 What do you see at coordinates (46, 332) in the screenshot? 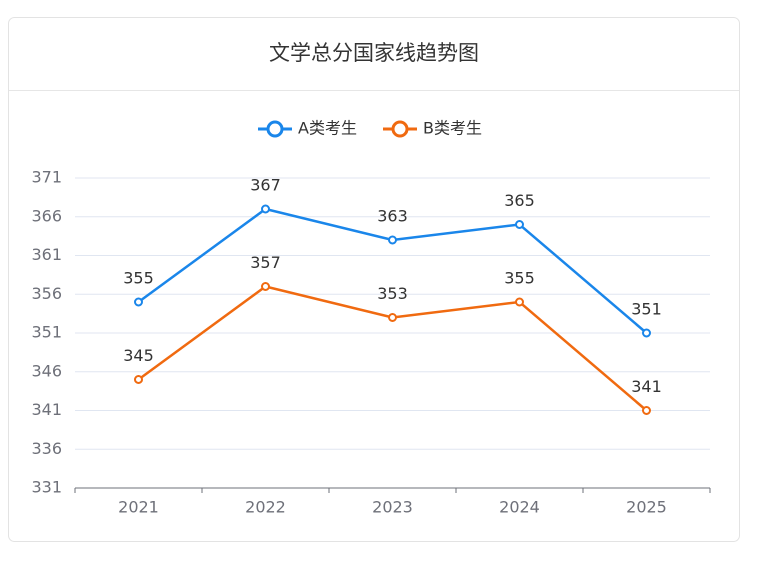
I see `y-tick-label: 351` at bounding box center [46, 332].